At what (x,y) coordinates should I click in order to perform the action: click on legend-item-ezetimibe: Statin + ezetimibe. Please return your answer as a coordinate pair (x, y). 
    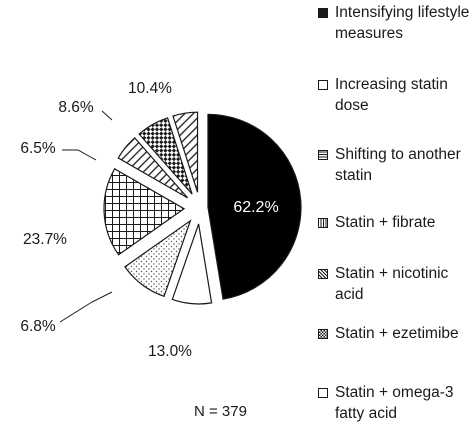
    Looking at the image, I should click on (395, 333).